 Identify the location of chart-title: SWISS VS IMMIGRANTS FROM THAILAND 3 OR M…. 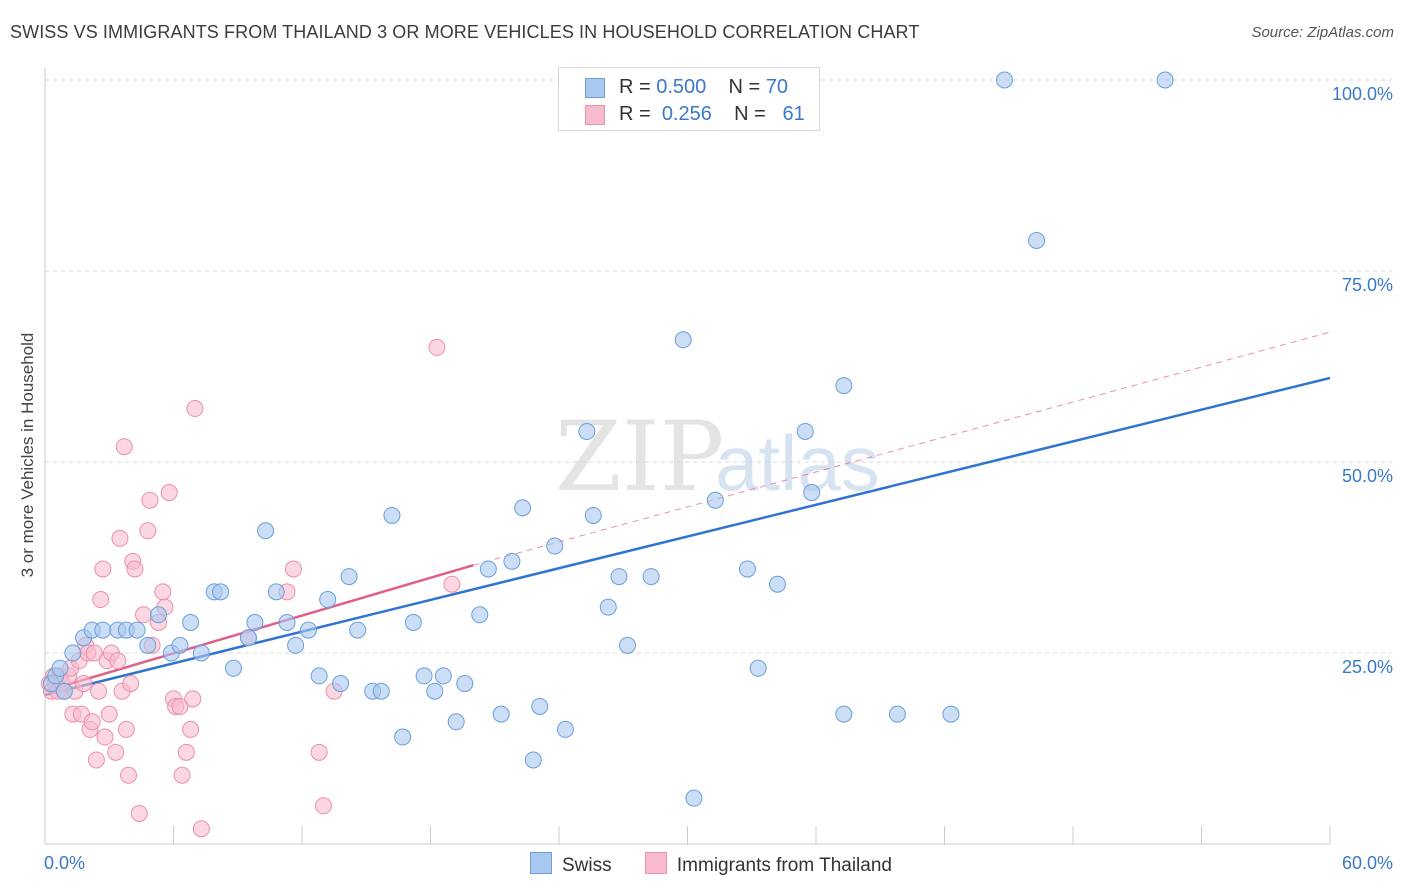
(465, 32).